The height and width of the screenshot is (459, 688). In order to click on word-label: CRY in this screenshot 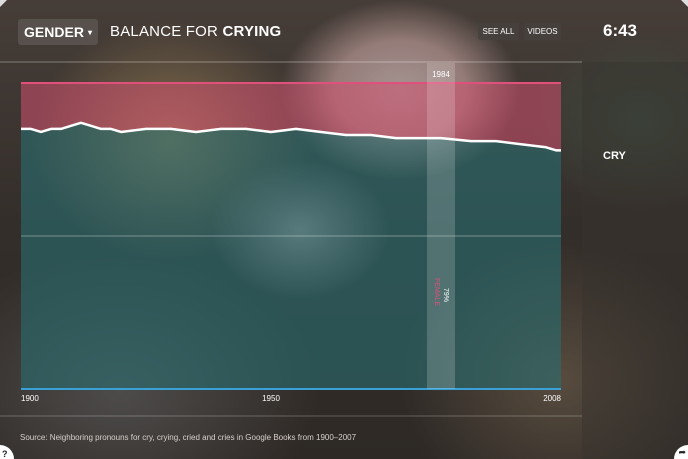, I will do `click(614, 156)`.